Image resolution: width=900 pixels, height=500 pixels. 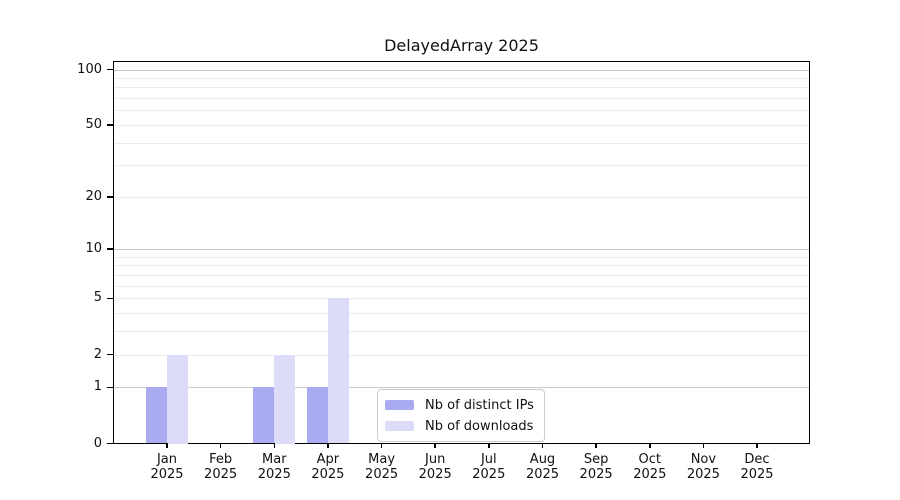 I want to click on x-tick-label-jun: Jun 2025, so click(x=435, y=467).